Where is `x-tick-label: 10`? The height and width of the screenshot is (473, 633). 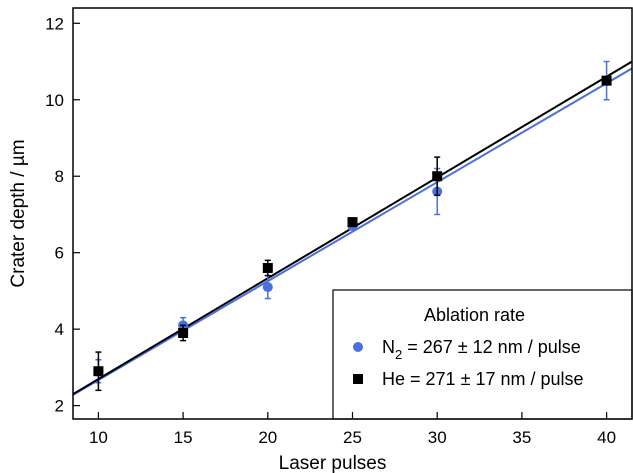 x-tick-label: 10 is located at coordinates (98, 437).